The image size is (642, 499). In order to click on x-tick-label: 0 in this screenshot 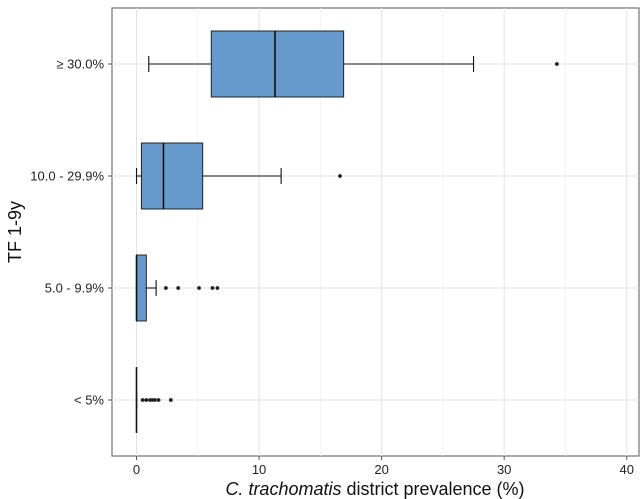, I will do `click(136, 469)`.